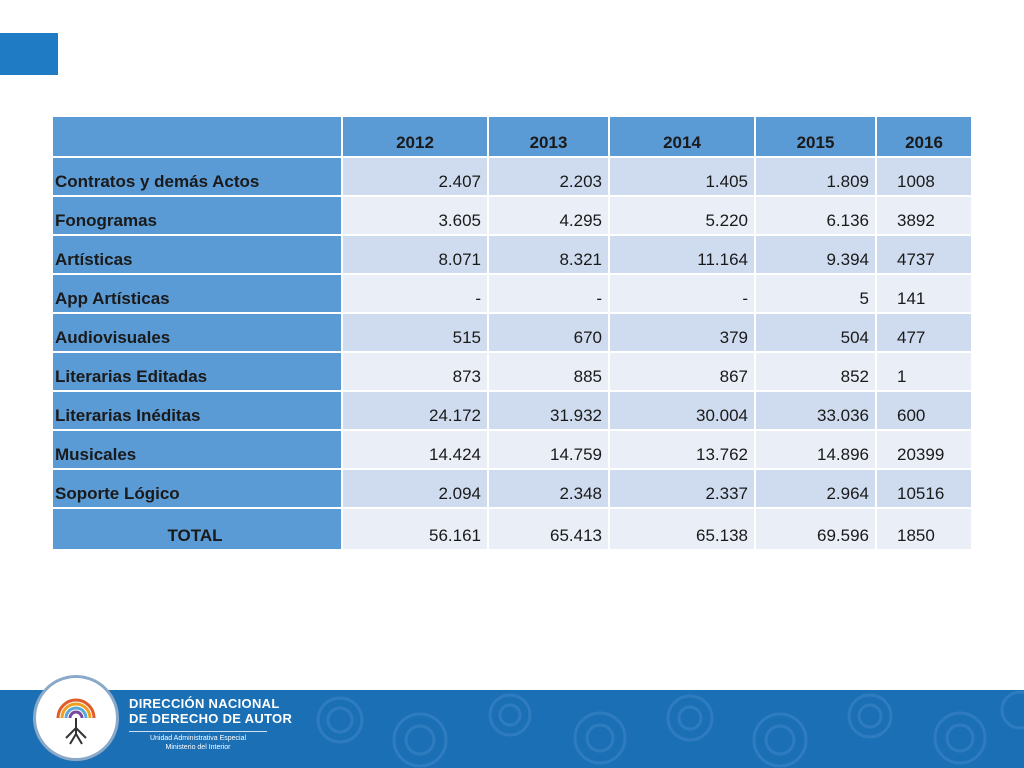 This screenshot has width=1024, height=768. What do you see at coordinates (549, 489) in the screenshot?
I see `table-cell: 2.348` at bounding box center [549, 489].